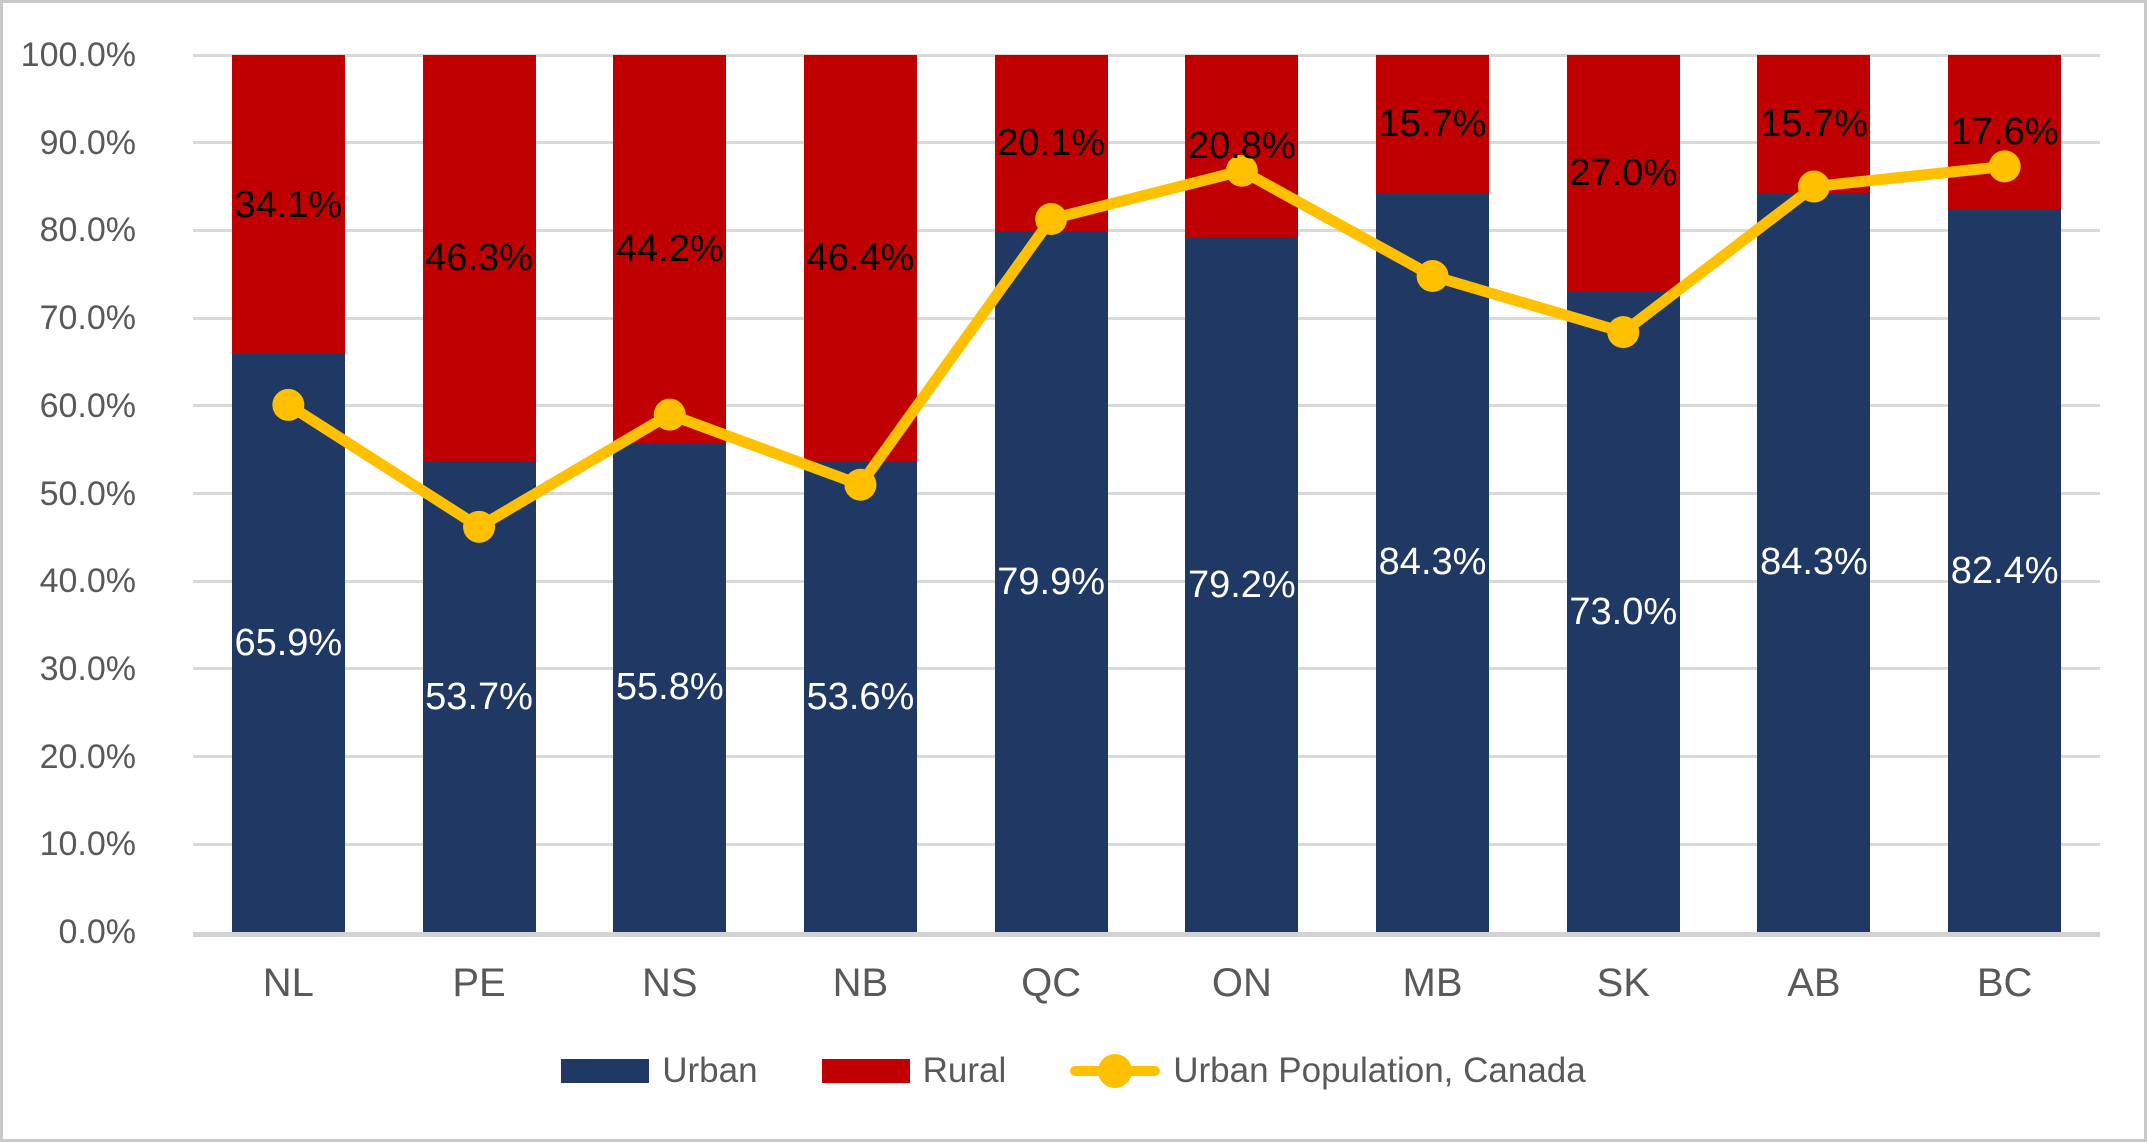 This screenshot has width=2147, height=1142. Describe the element at coordinates (914, 1071) in the screenshot. I see `legend-item-rural: Rural` at that location.